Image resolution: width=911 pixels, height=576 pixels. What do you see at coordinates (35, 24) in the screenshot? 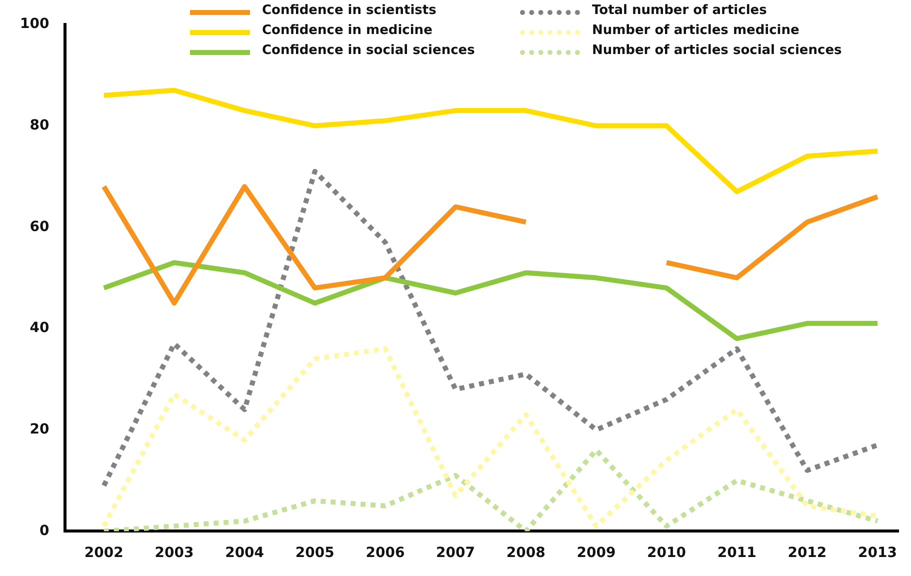
I see `y-tick-label: 100` at bounding box center [35, 24].